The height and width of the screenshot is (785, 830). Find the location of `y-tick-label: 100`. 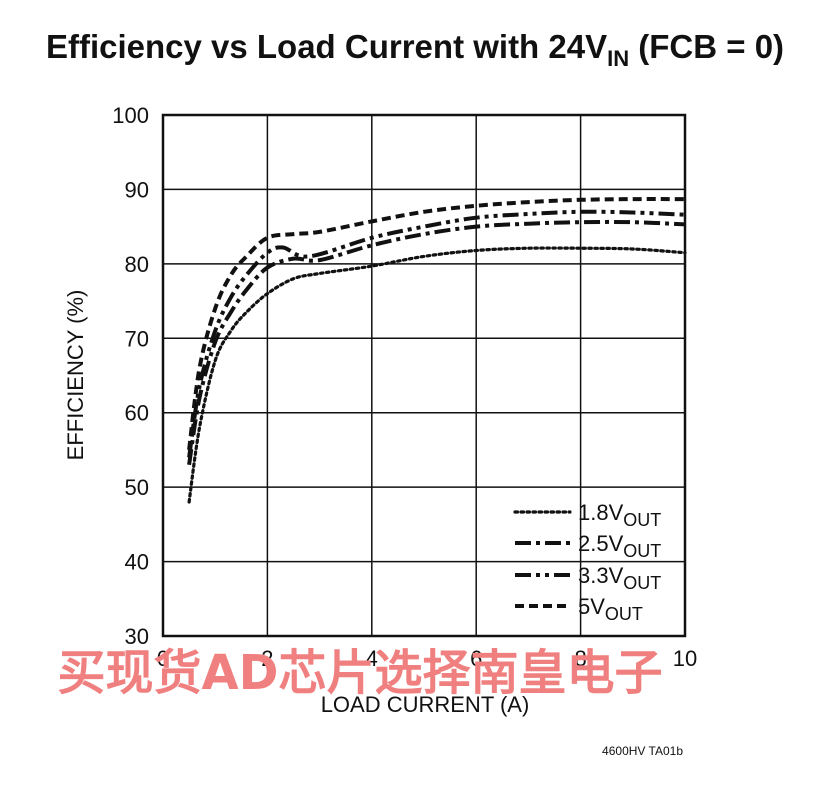

y-tick-label: 100 is located at coordinates (130, 115).